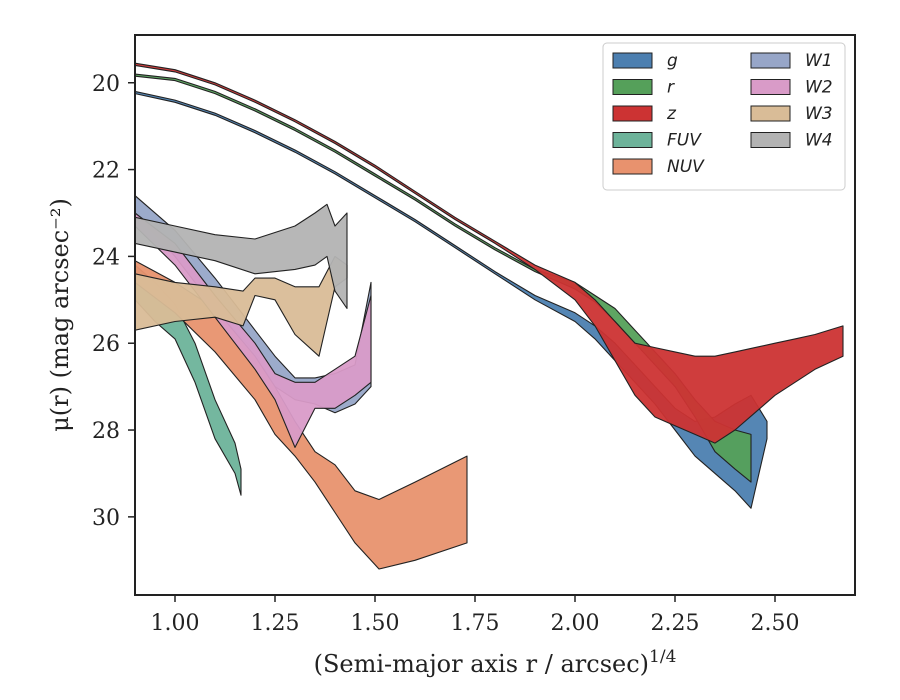 Image resolution: width=900 pixels, height=700 pixels. What do you see at coordinates (819, 88) in the screenshot?
I see `legend-label-w2: W2` at bounding box center [819, 88].